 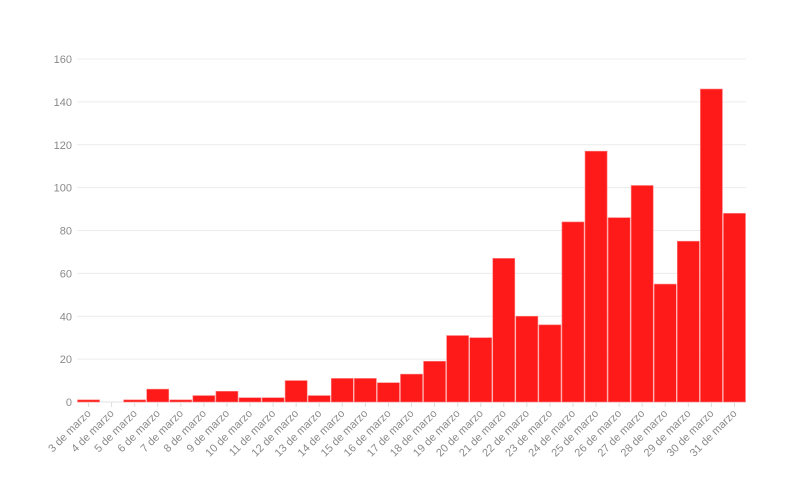 What do you see at coordinates (66, 232) in the screenshot?
I see `y-tick-label: 80` at bounding box center [66, 232].